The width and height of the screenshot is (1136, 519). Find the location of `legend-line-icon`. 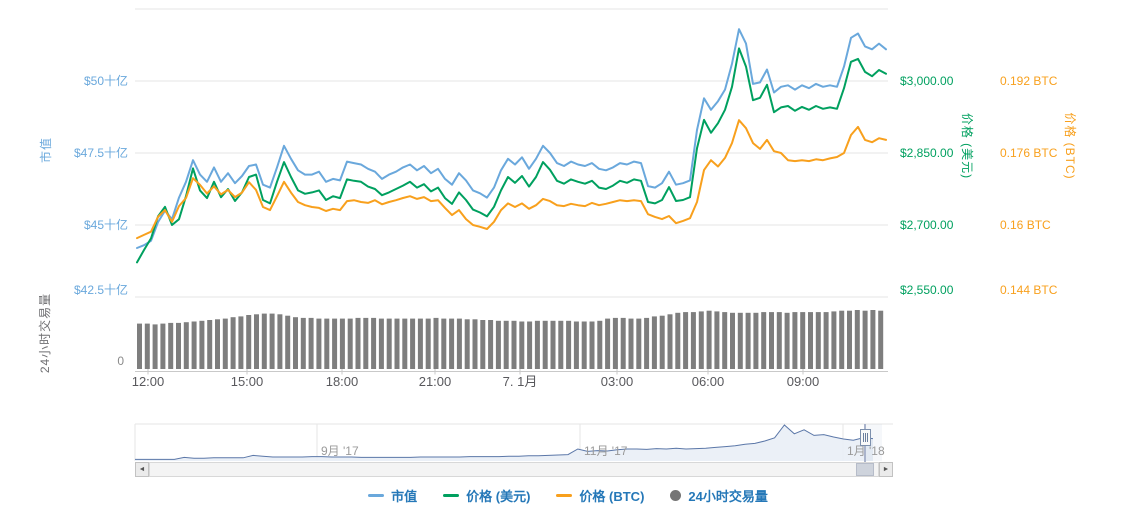

legend-line-icon is located at coordinates (376, 495).